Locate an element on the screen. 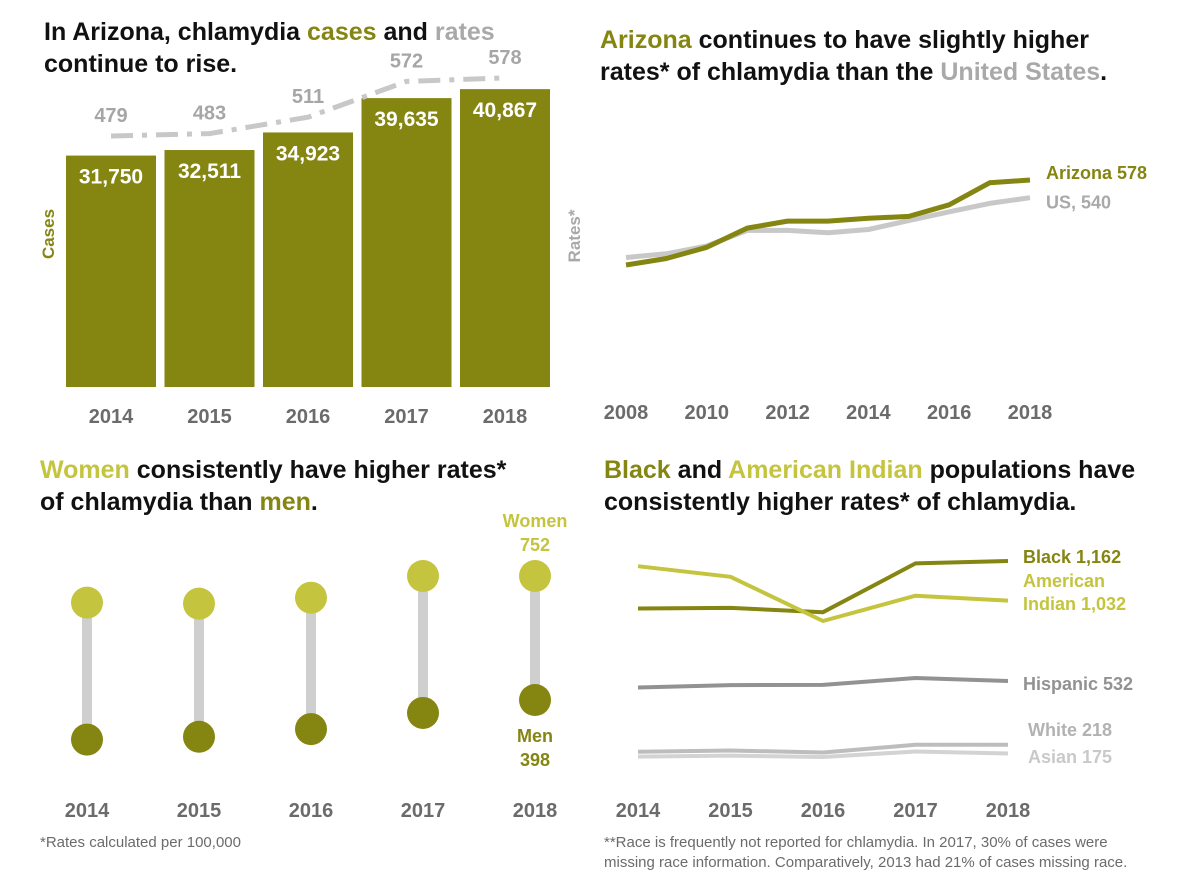 The width and height of the screenshot is (1200, 894). bar-value-label-2015: 32,511 is located at coordinates (209, 171).